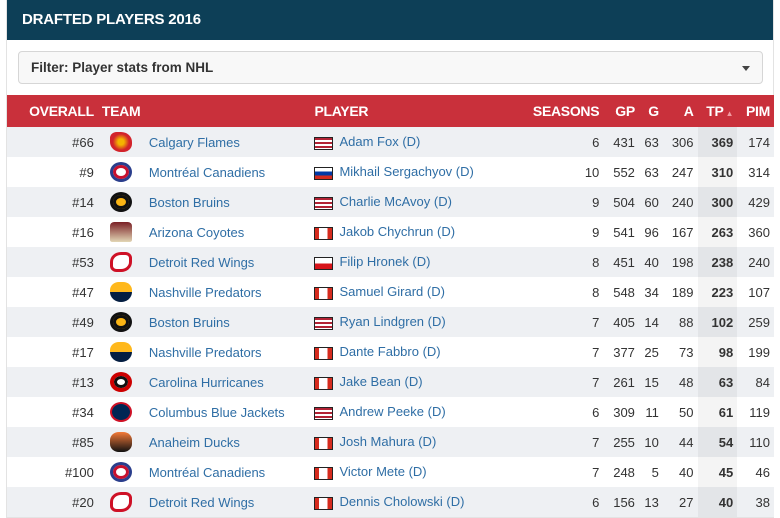  Describe the element at coordinates (624, 412) in the screenshot. I see `gp-value: 309` at that location.